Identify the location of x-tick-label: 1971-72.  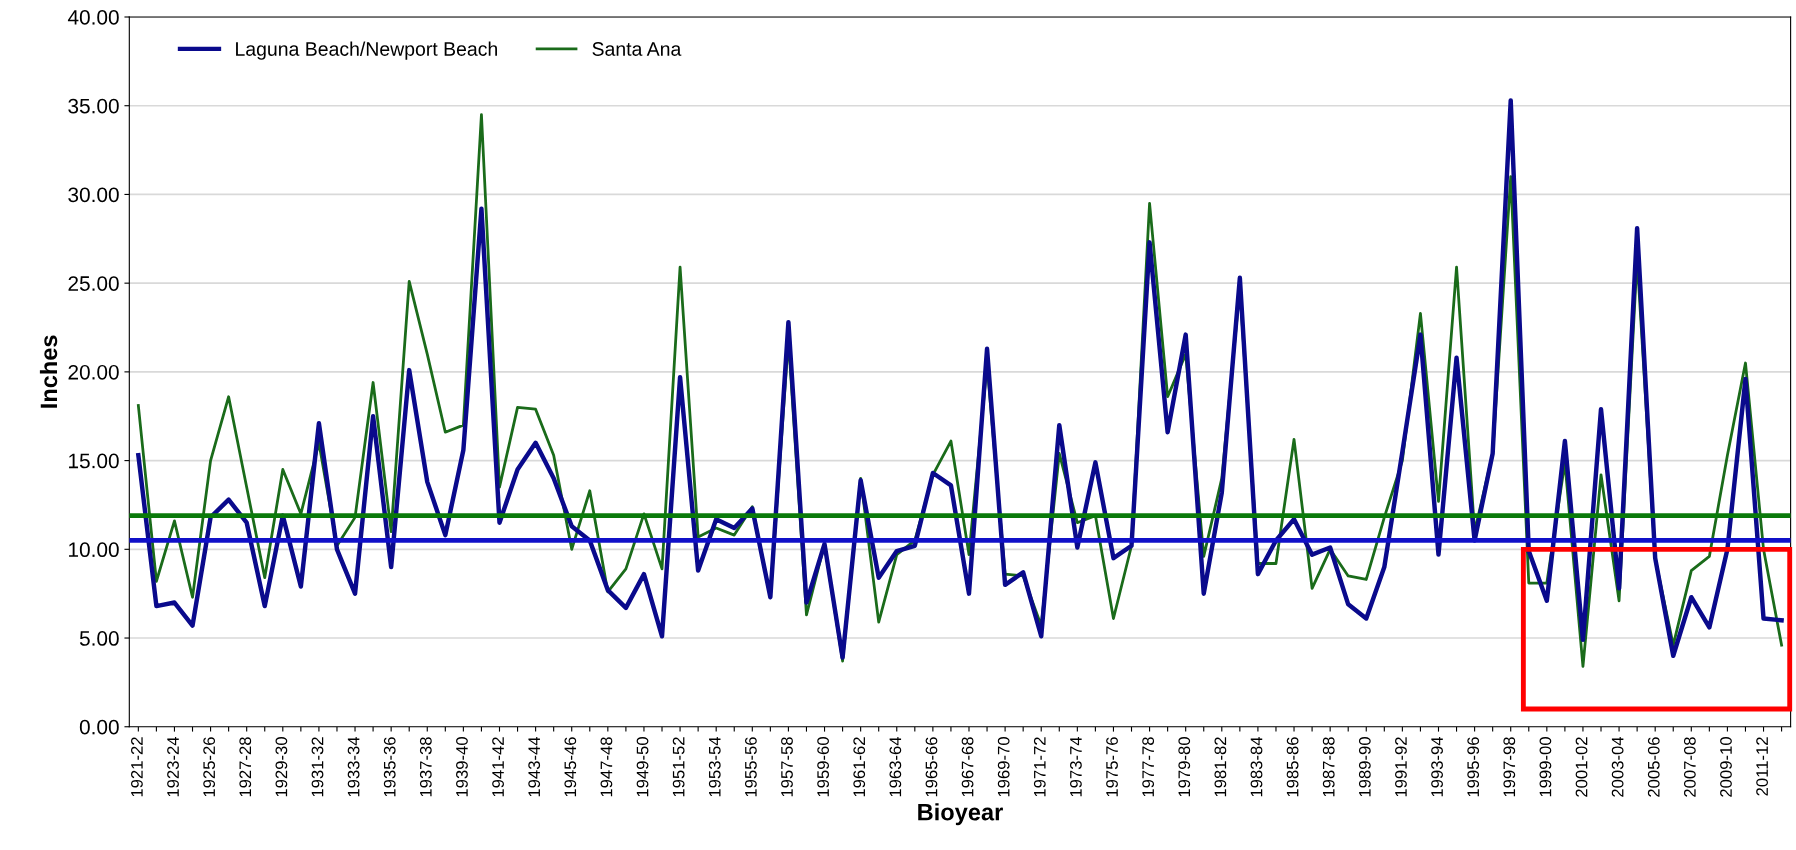
(1039, 767).